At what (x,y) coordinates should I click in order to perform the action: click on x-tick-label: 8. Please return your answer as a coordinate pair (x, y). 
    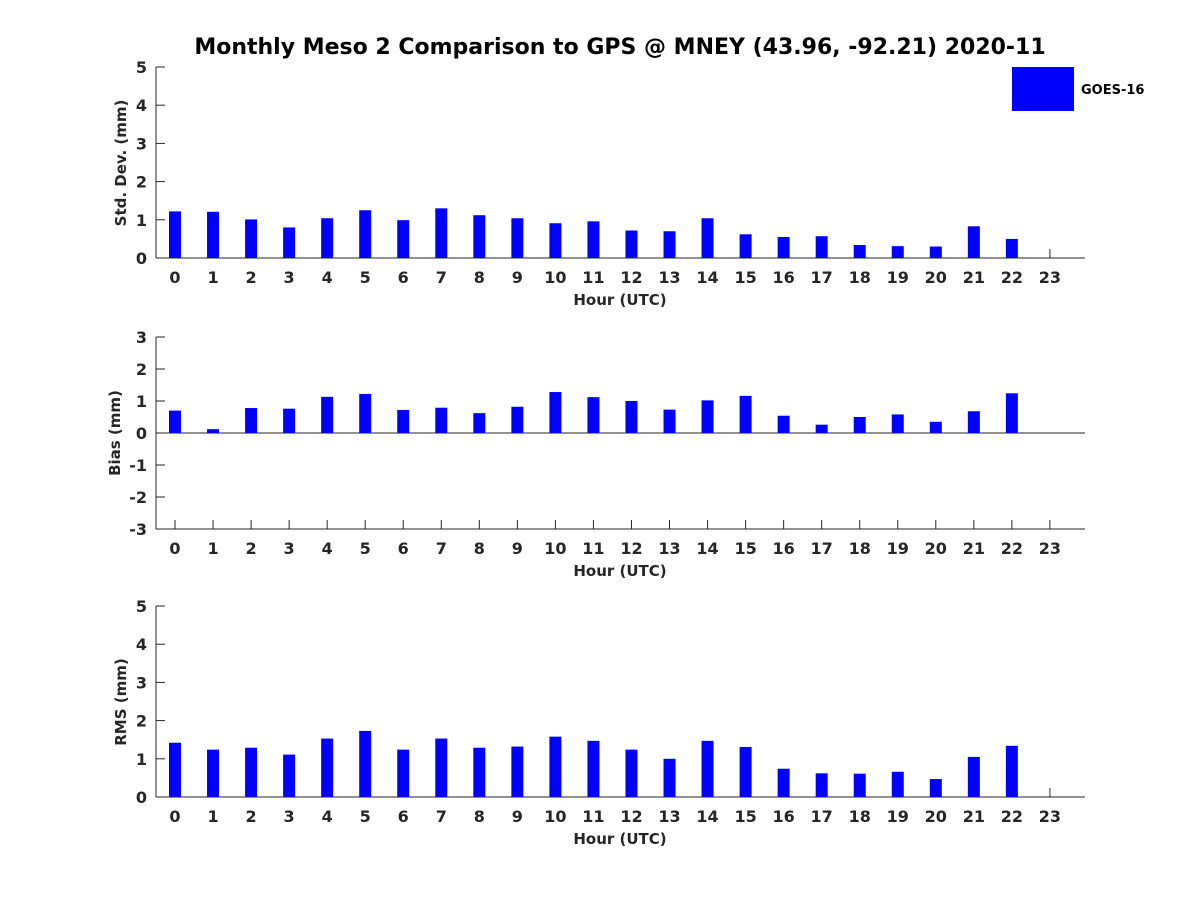
    Looking at the image, I should click on (479, 277).